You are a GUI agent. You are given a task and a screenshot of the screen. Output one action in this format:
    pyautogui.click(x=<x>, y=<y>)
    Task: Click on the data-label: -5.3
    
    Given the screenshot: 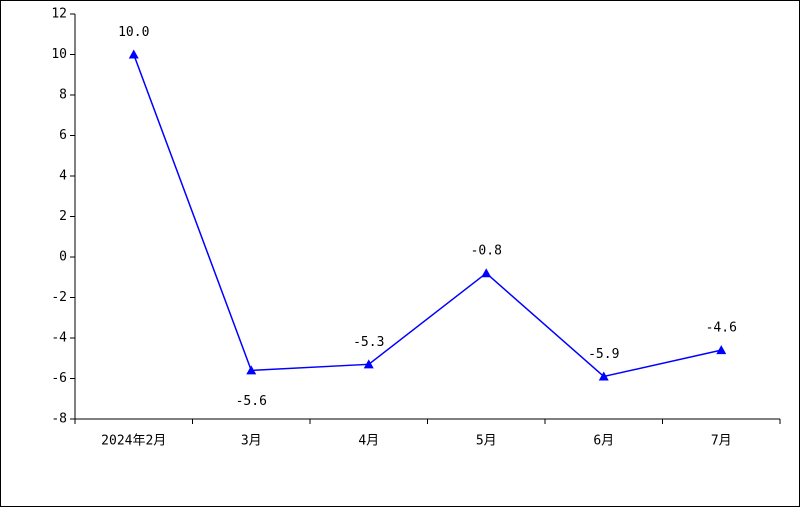 What is the action you would take?
    pyautogui.click(x=368, y=342)
    